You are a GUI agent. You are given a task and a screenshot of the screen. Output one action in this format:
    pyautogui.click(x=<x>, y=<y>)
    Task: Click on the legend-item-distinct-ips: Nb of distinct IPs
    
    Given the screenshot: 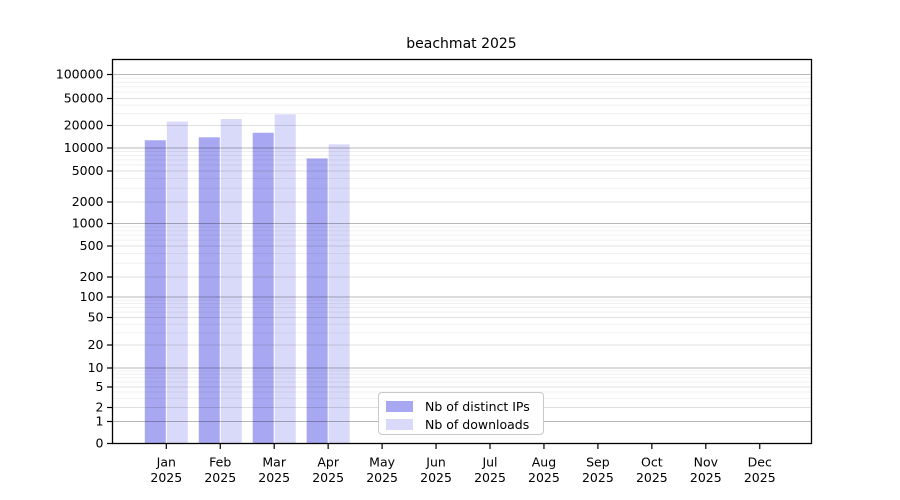 What is the action you would take?
    pyautogui.click(x=464, y=406)
    